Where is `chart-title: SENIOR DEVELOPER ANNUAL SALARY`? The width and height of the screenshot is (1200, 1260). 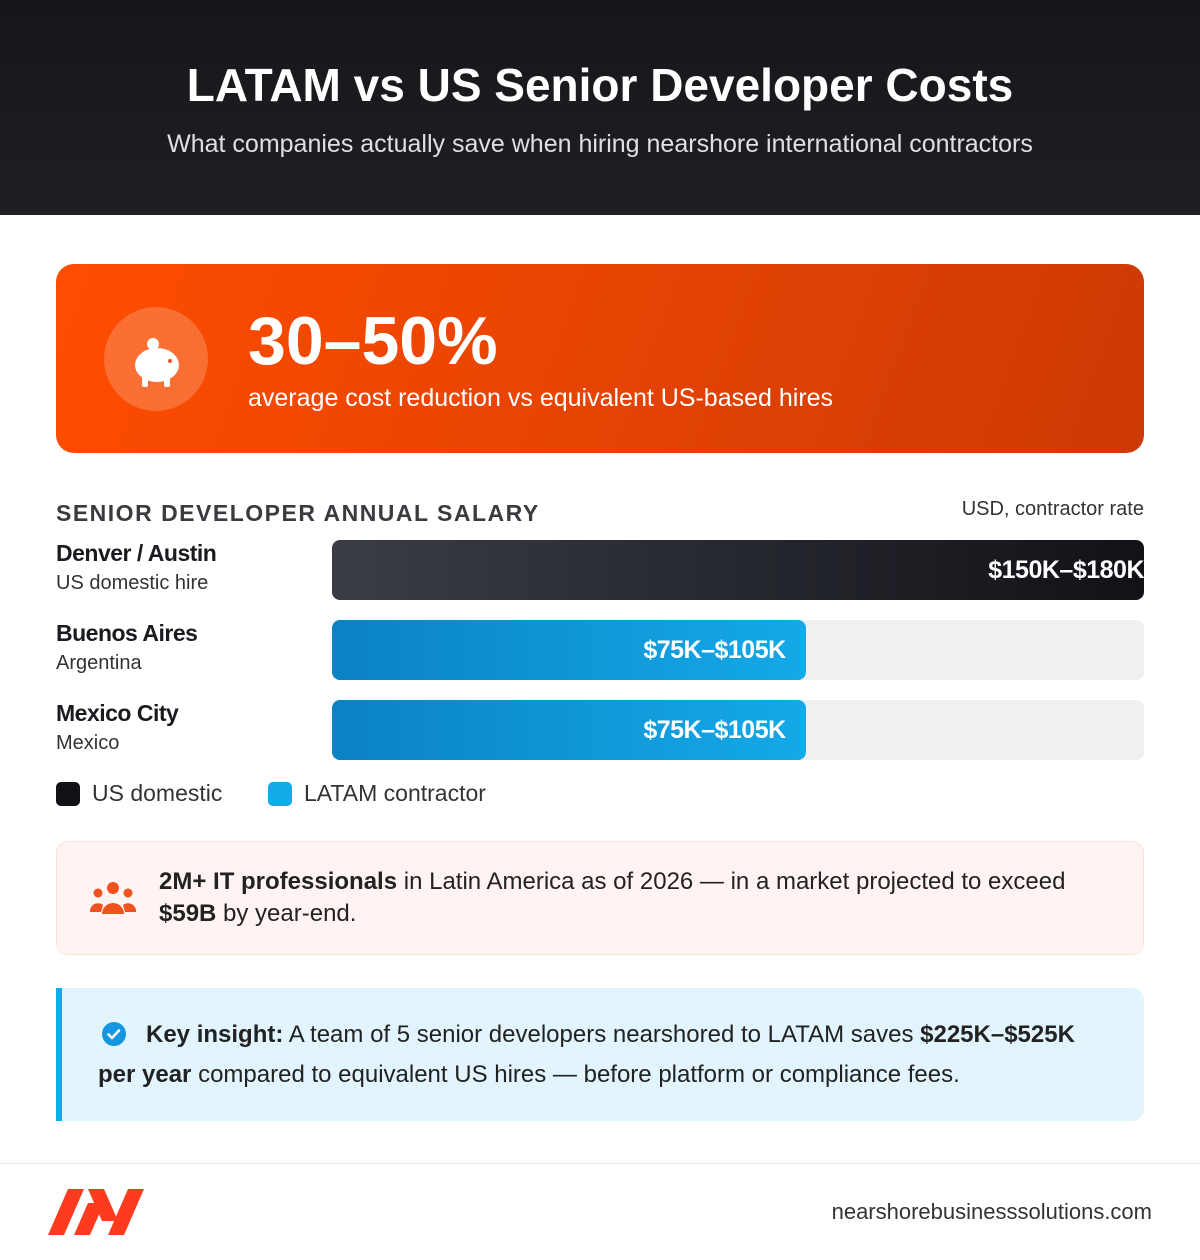 chart-title: SENIOR DEVELOPER ANNUAL SALARY is located at coordinates (298, 513).